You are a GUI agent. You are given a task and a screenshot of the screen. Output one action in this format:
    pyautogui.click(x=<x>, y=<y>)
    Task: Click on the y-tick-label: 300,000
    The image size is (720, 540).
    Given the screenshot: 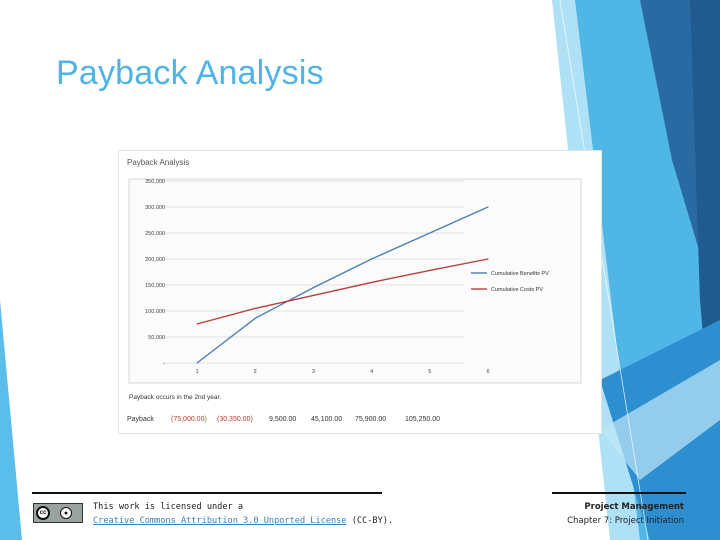 What is the action you would take?
    pyautogui.click(x=155, y=208)
    